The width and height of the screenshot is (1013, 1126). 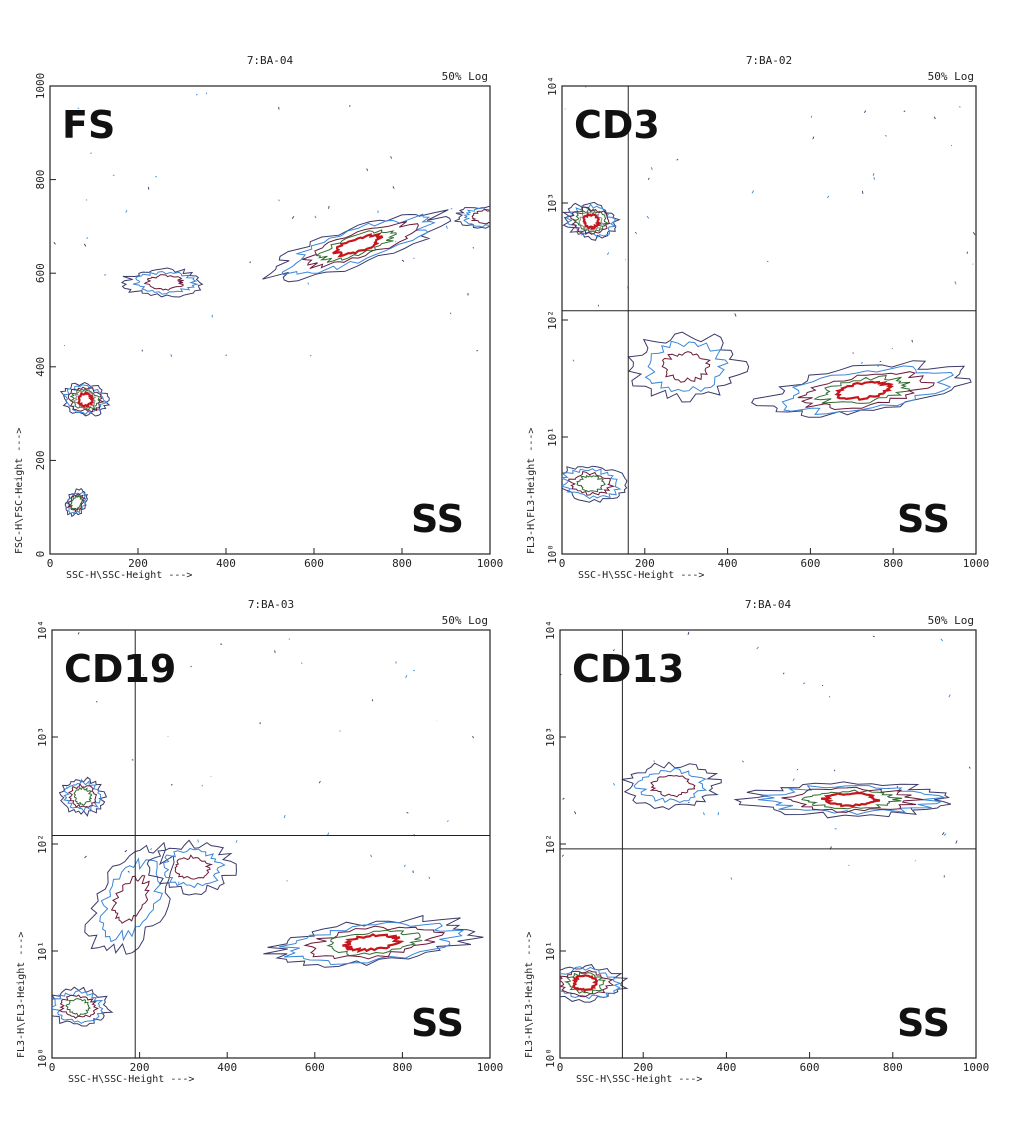 What do you see at coordinates (42, 844) in the screenshot?
I see `y-tick-label: 10²` at bounding box center [42, 844].